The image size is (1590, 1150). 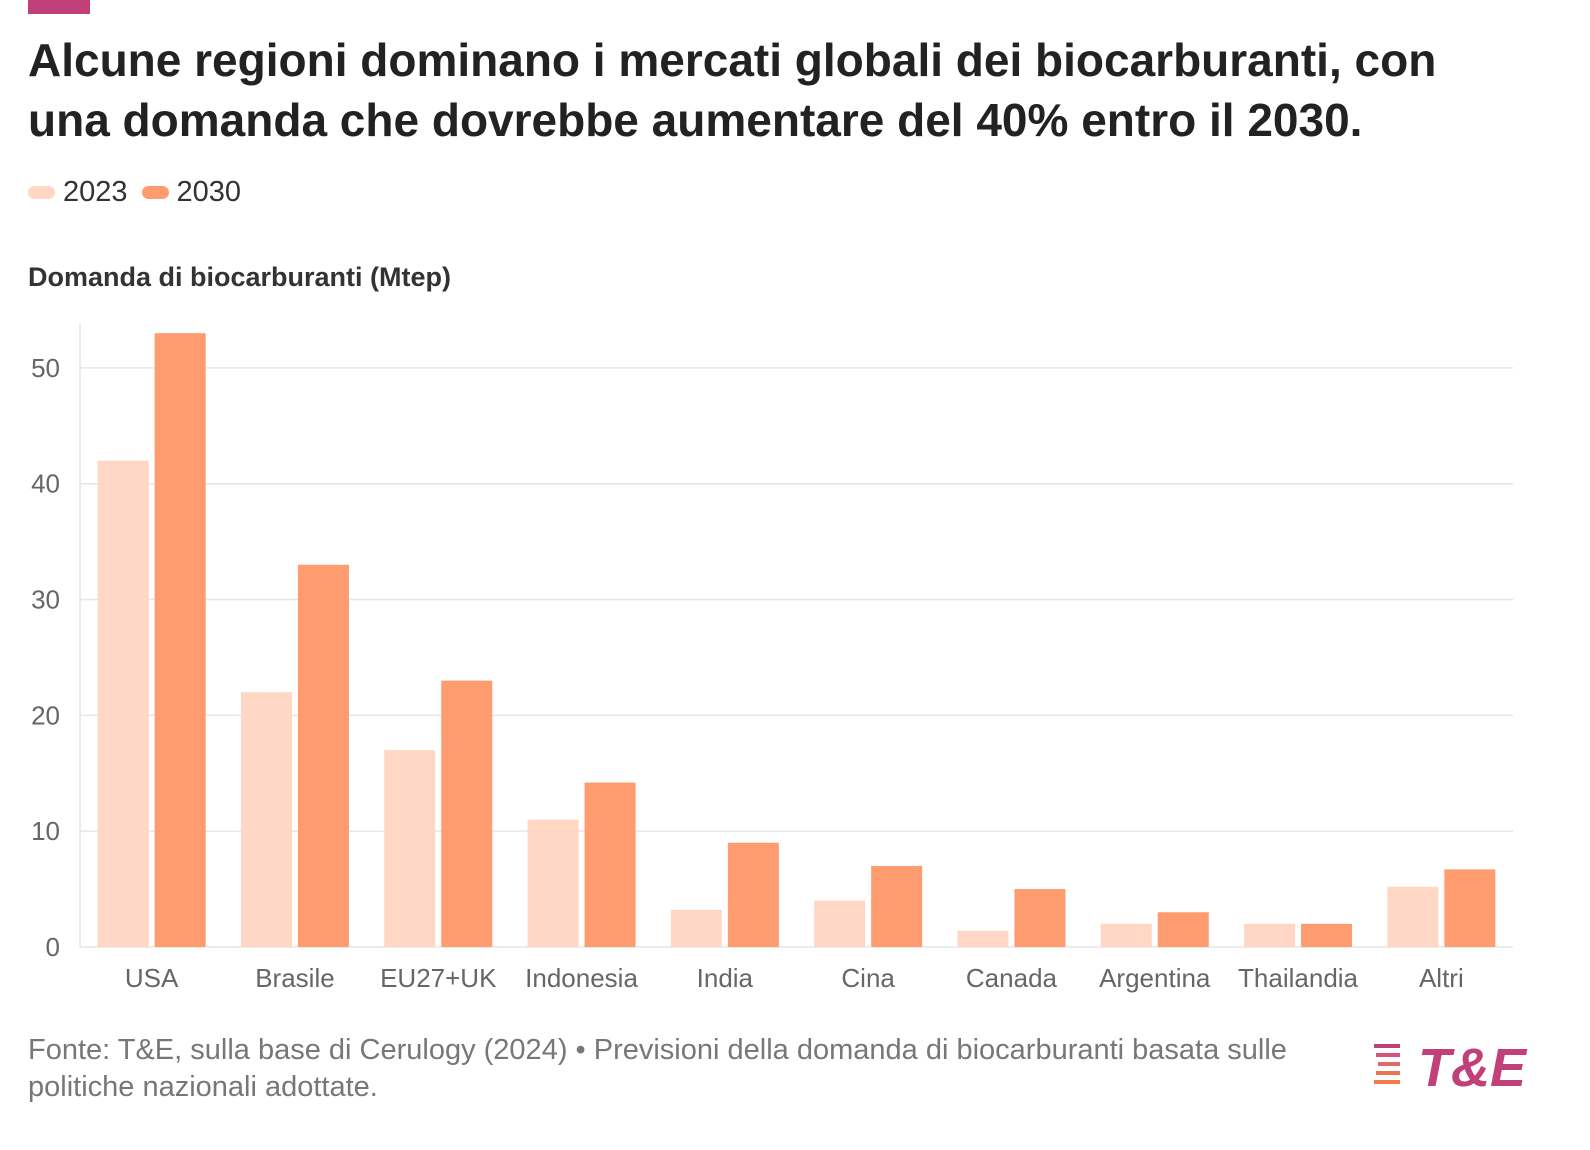 What do you see at coordinates (467, 813) in the screenshot?
I see `bar-2030-eu27-uk` at bounding box center [467, 813].